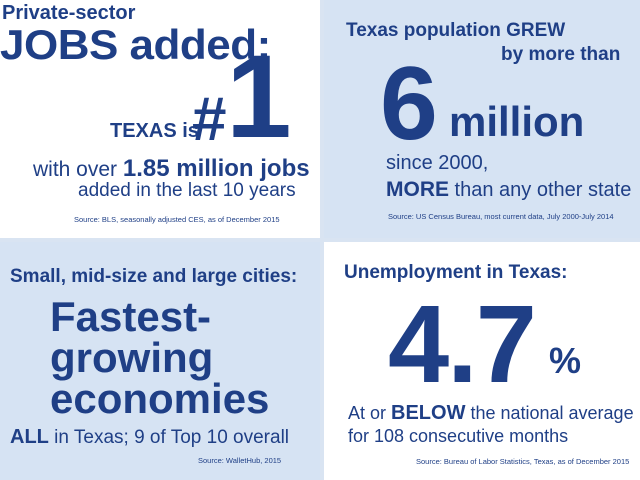 The width and height of the screenshot is (640, 480). I want to click on unemployment-duration: for 108 consecutive months, so click(458, 436).